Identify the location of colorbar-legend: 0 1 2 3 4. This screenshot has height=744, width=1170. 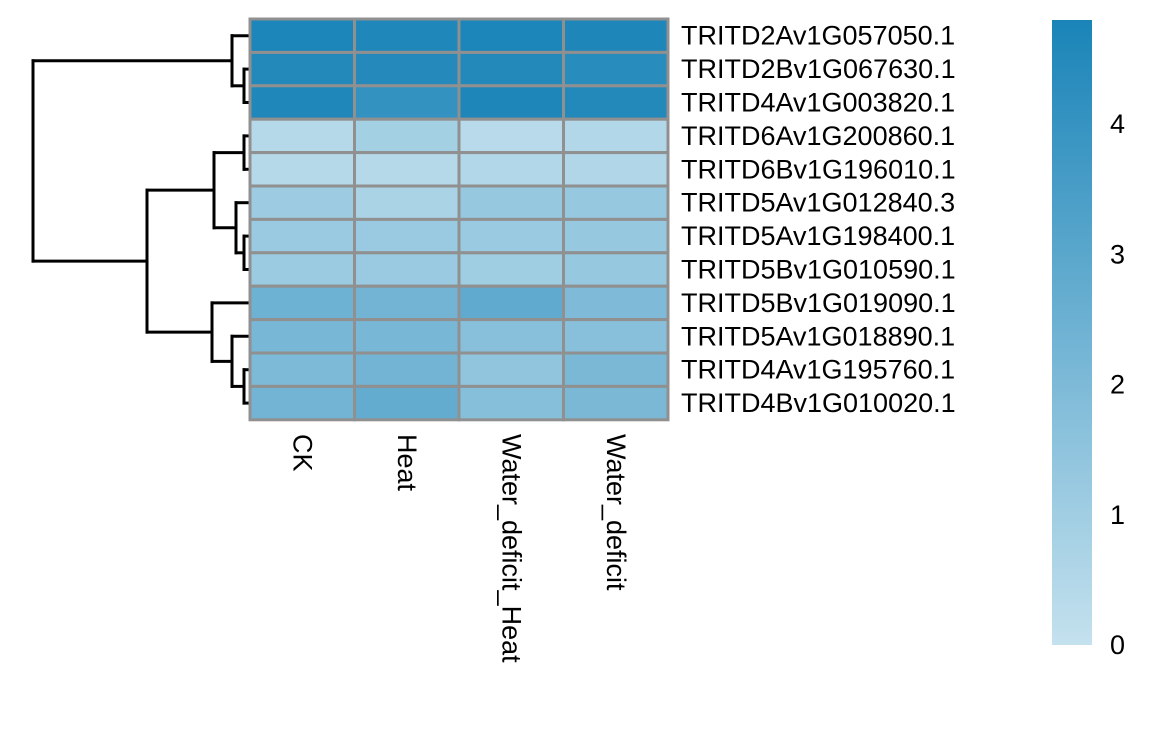
(1088, 340).